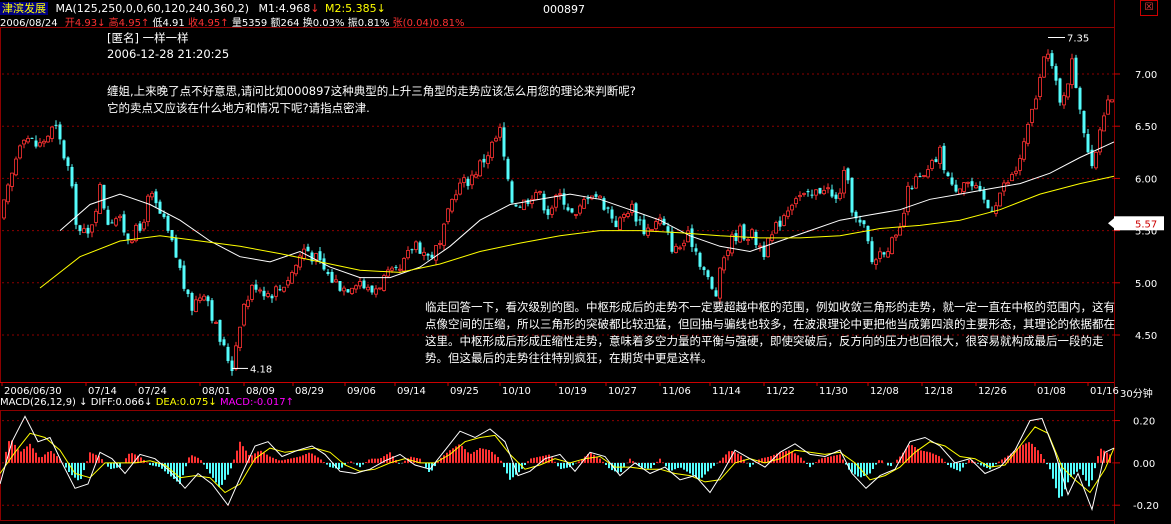  What do you see at coordinates (464, 391) in the screenshot?
I see `date-tick-label: 09/25` at bounding box center [464, 391].